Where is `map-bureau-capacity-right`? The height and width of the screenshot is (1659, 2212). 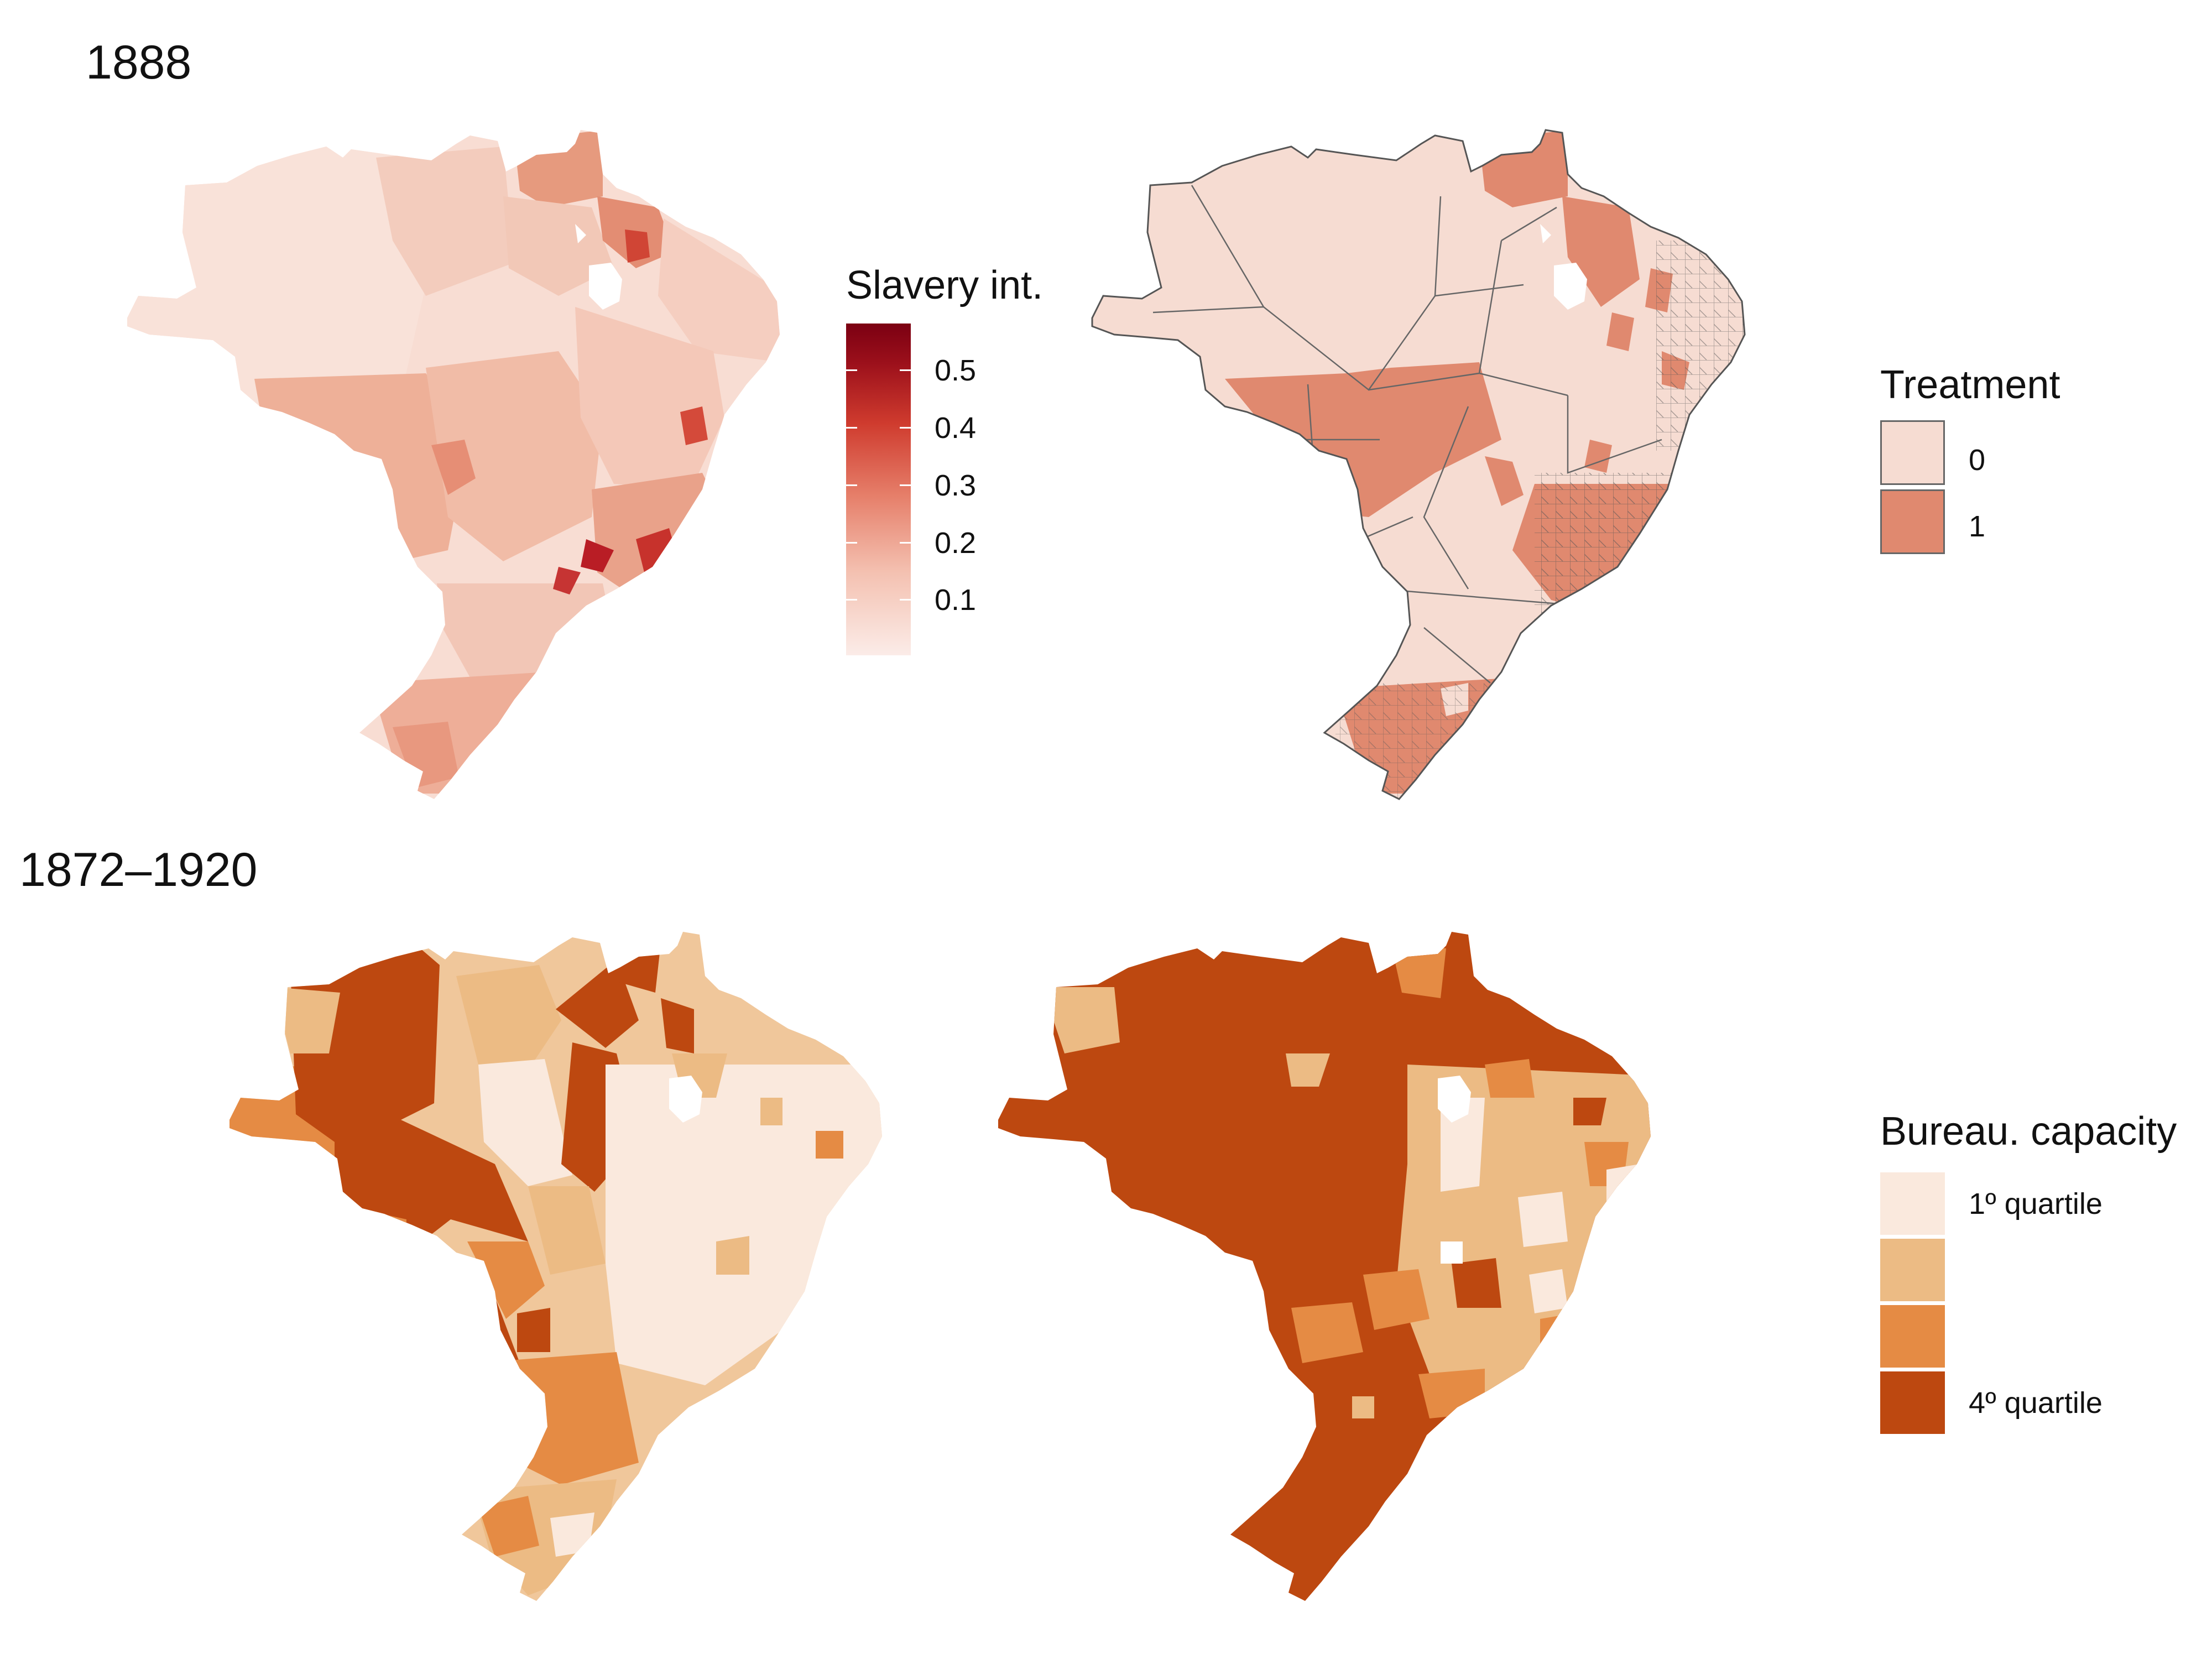
map-bureau-capacity-right is located at coordinates (1325, 1267).